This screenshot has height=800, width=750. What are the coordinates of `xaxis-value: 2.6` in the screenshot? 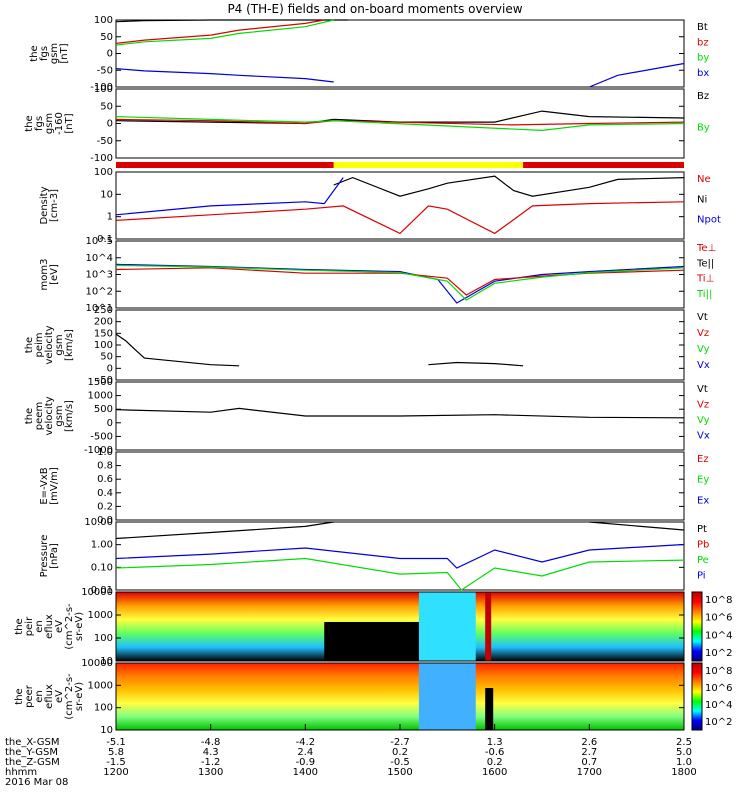 It's located at (589, 742).